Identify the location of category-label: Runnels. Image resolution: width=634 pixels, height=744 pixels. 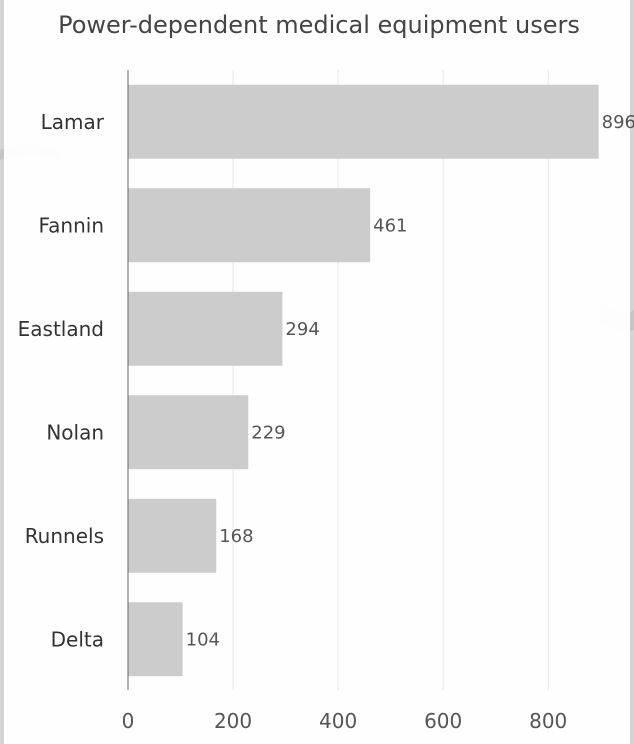
(64, 536).